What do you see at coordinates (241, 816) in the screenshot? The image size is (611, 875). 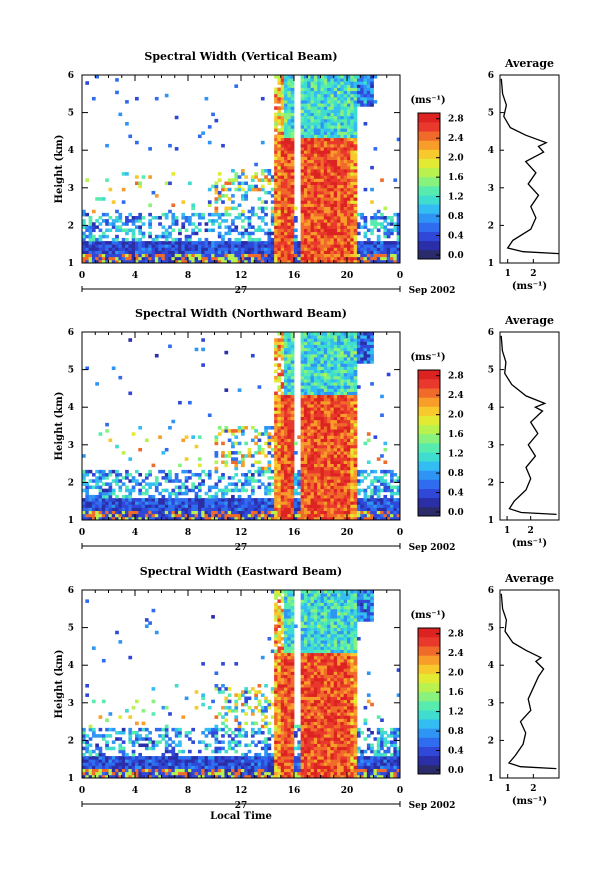 I see `x-axis-label: Local Time` at bounding box center [241, 816].